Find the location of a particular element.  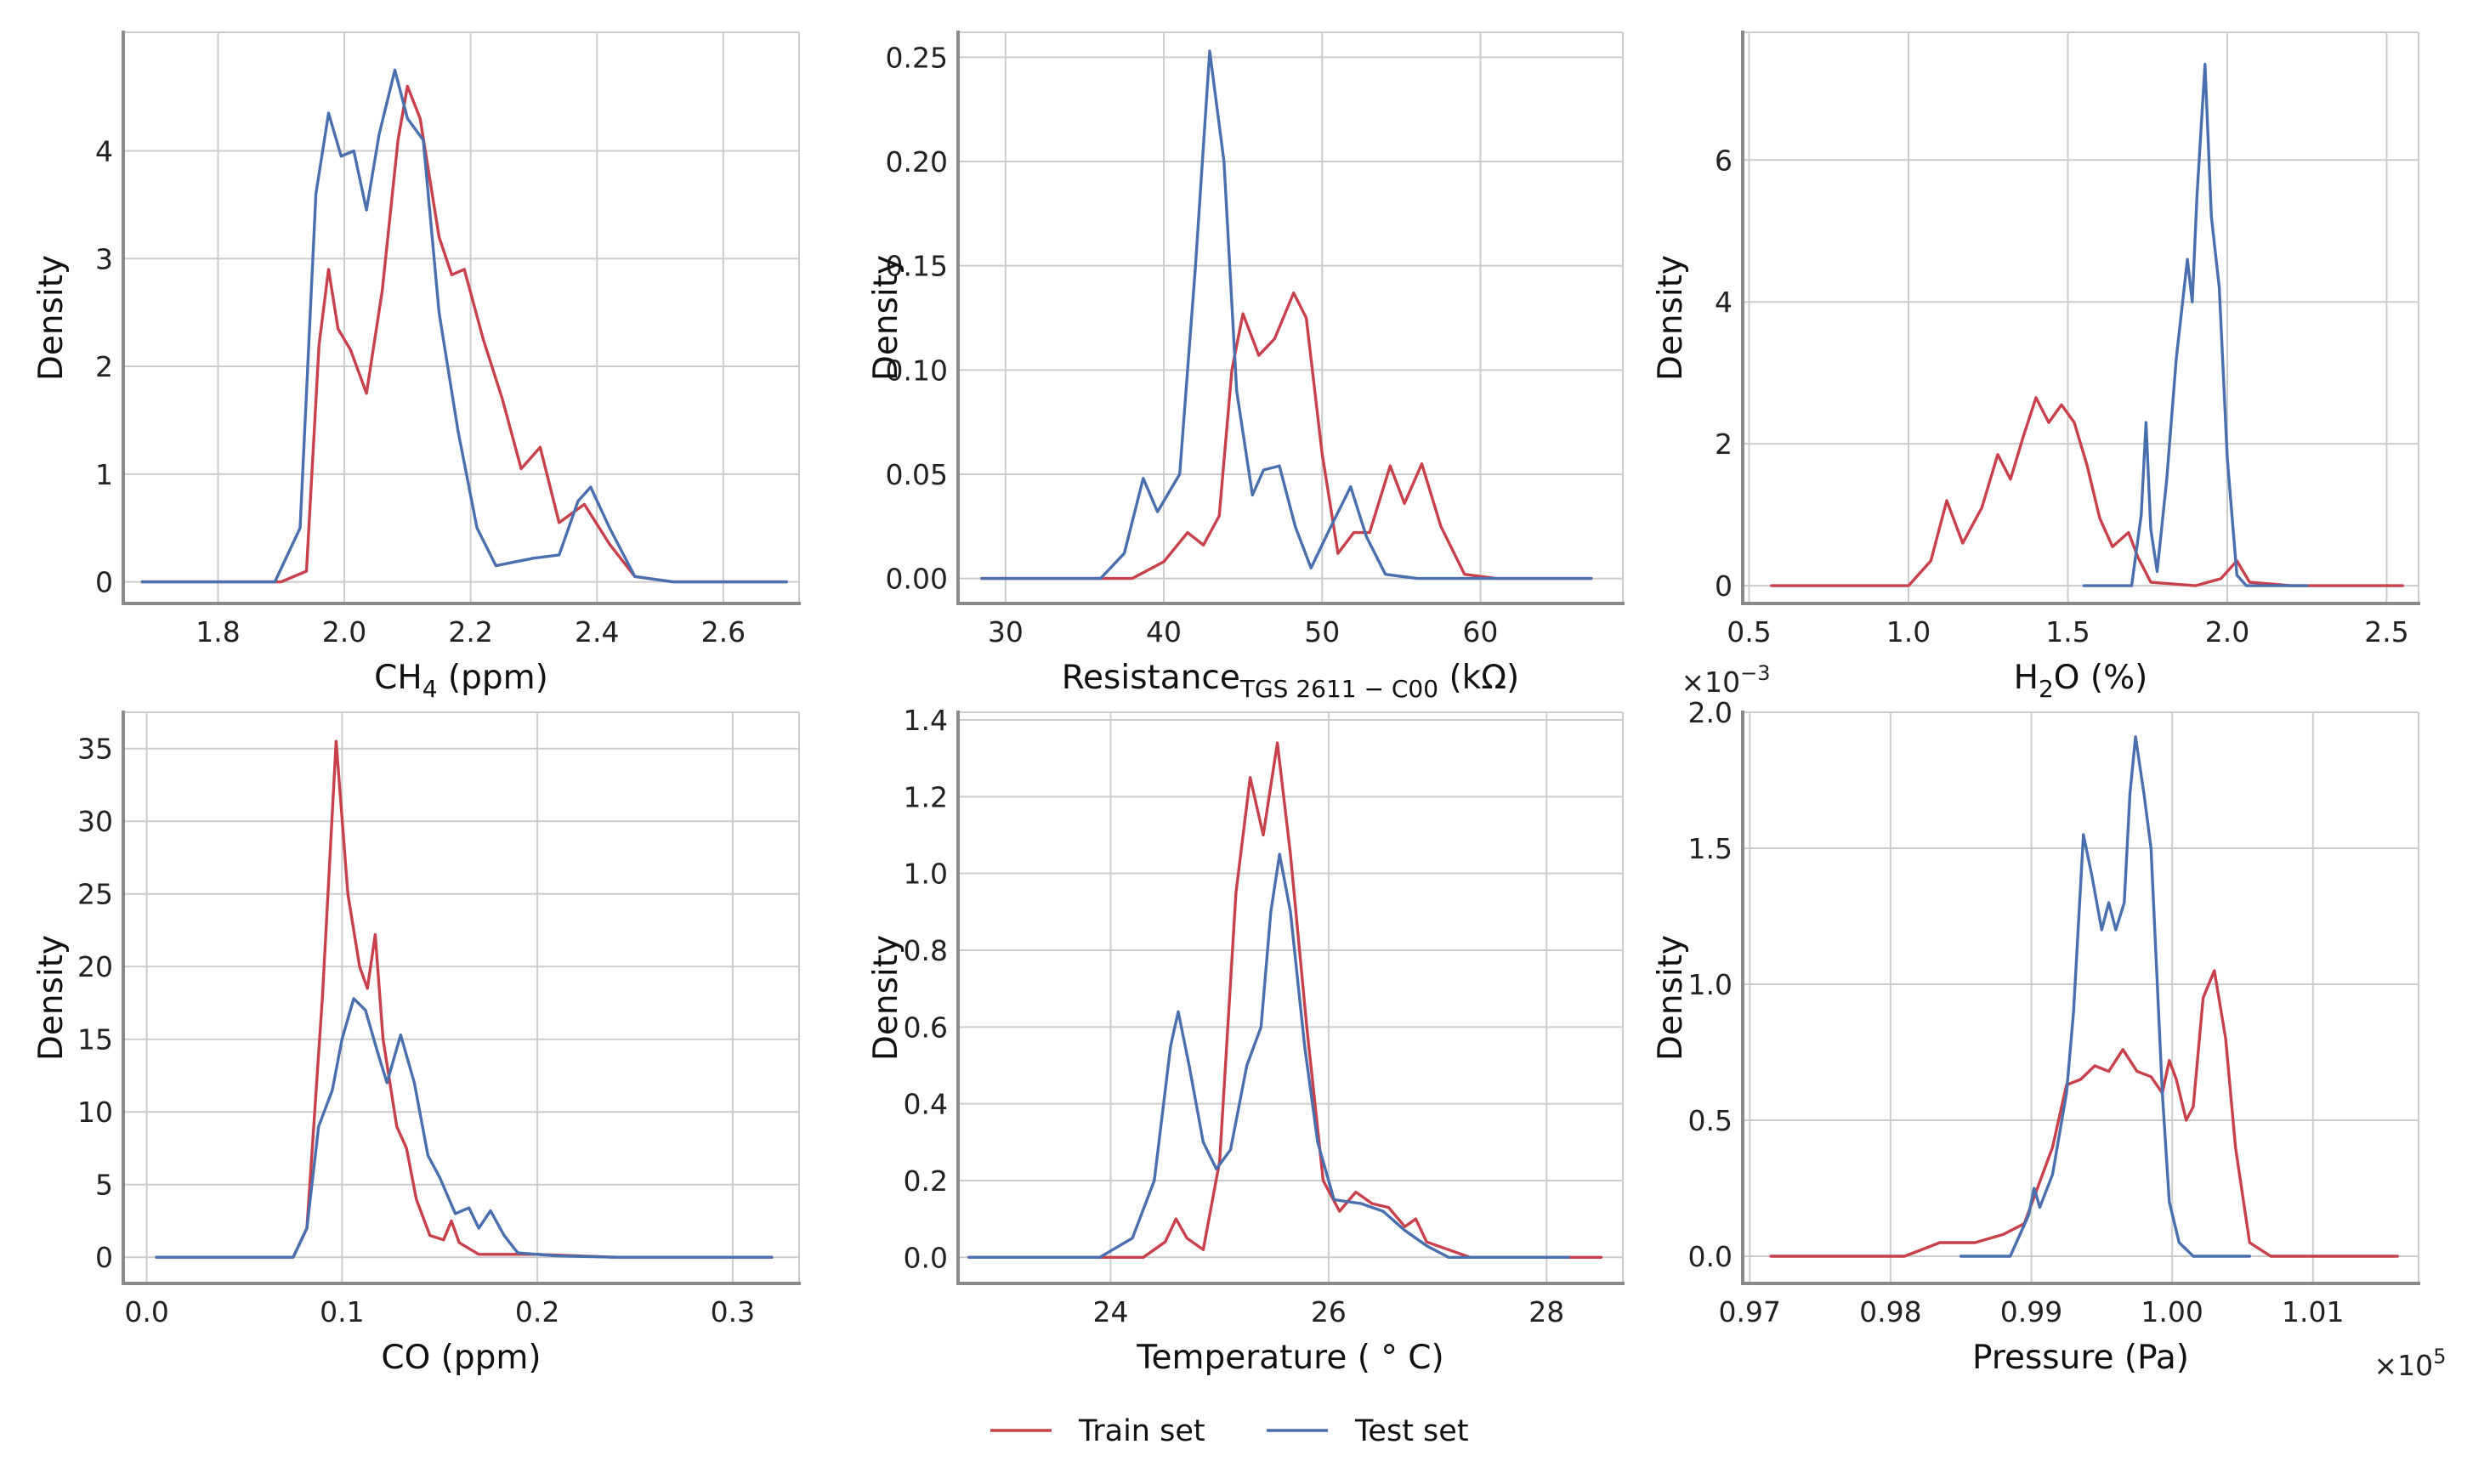

y-tick-label: 0.8 is located at coordinates (926, 950).